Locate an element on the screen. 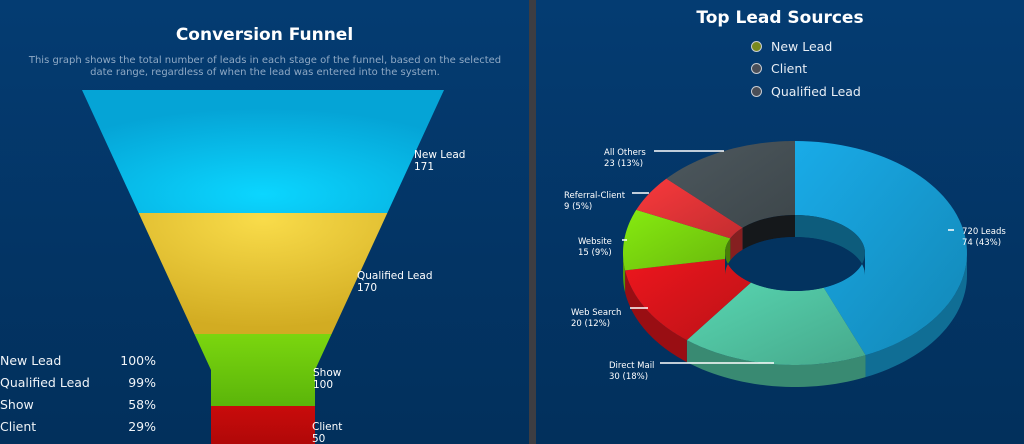  stat-row-show: Show 58% is located at coordinates (78, 404).